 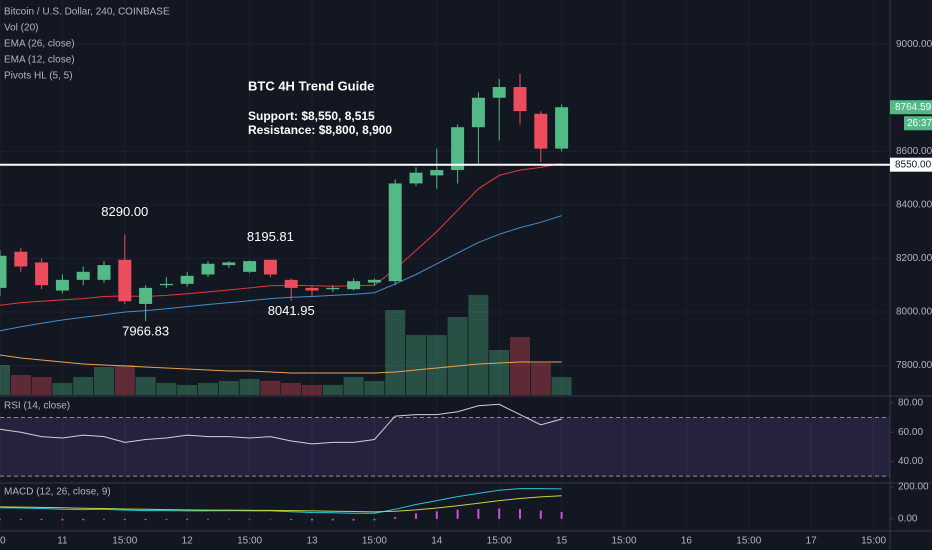 I want to click on y-tick-label: 8600.00, so click(x=914, y=151).